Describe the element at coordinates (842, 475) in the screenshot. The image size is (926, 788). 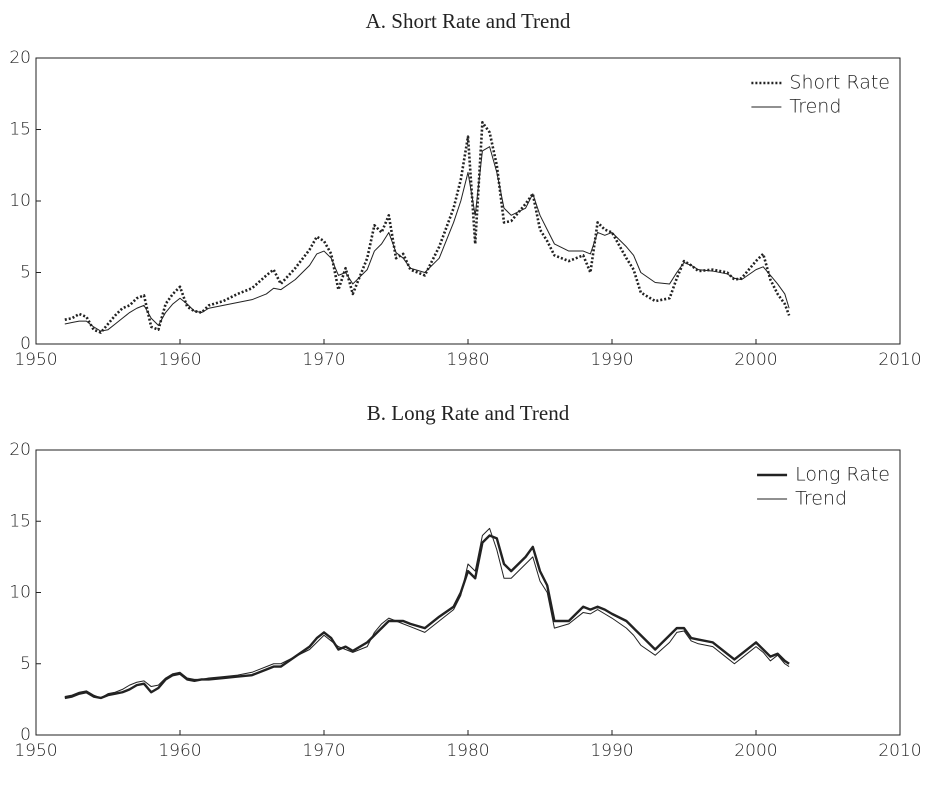
I see `legend-label: Long Rate` at that location.